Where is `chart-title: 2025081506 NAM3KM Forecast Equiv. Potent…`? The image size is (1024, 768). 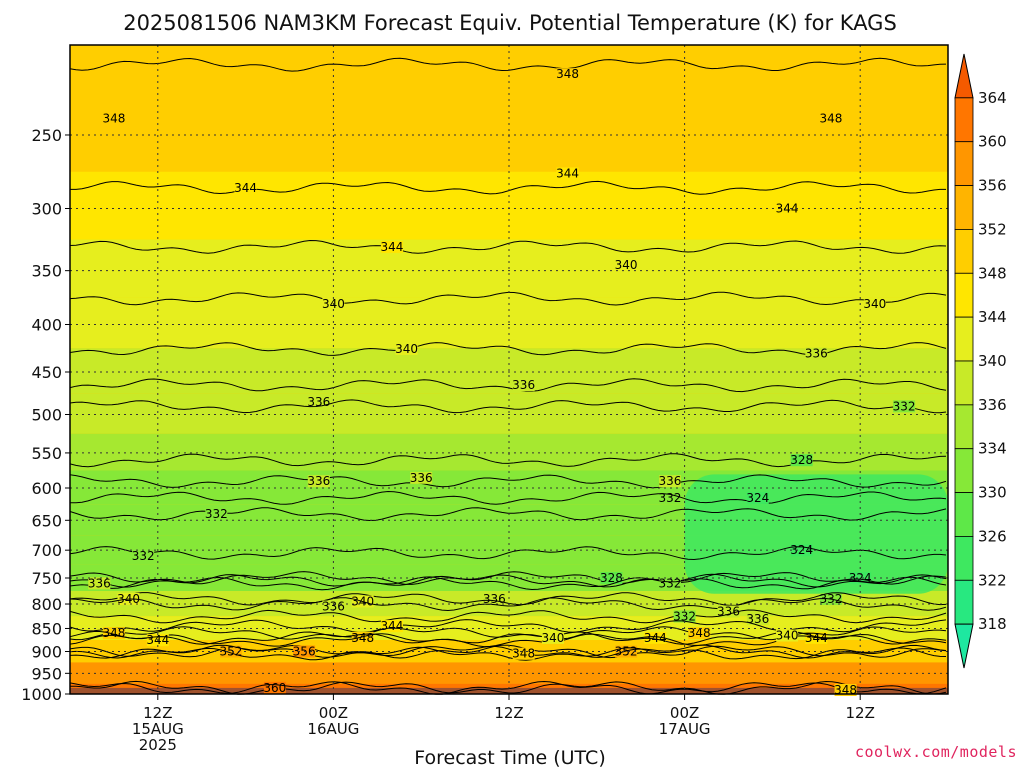 chart-title: 2025081506 NAM3KM Forecast Equiv. Potent… is located at coordinates (510, 23).